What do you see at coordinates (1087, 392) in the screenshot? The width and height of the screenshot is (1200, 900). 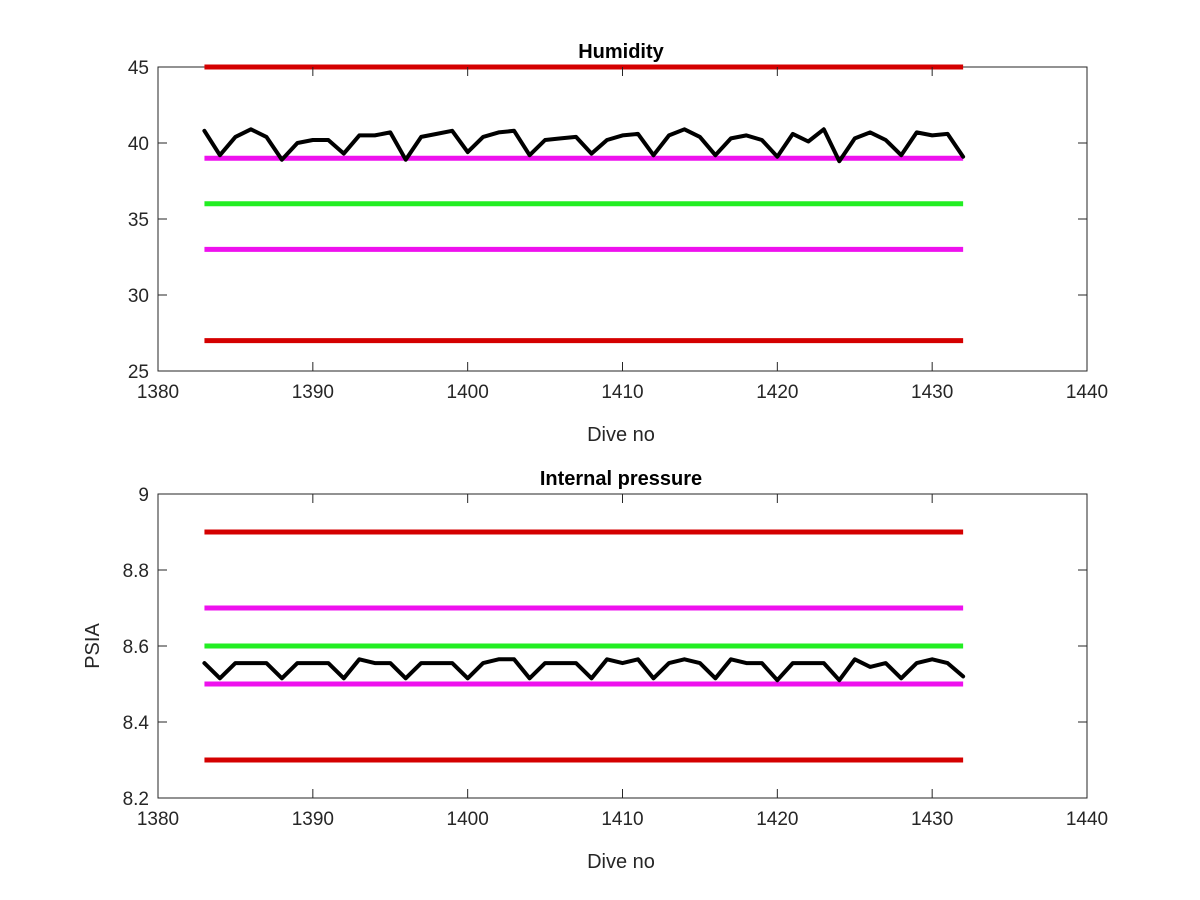 I see `humidity-x-tick-label: 1440` at bounding box center [1087, 392].